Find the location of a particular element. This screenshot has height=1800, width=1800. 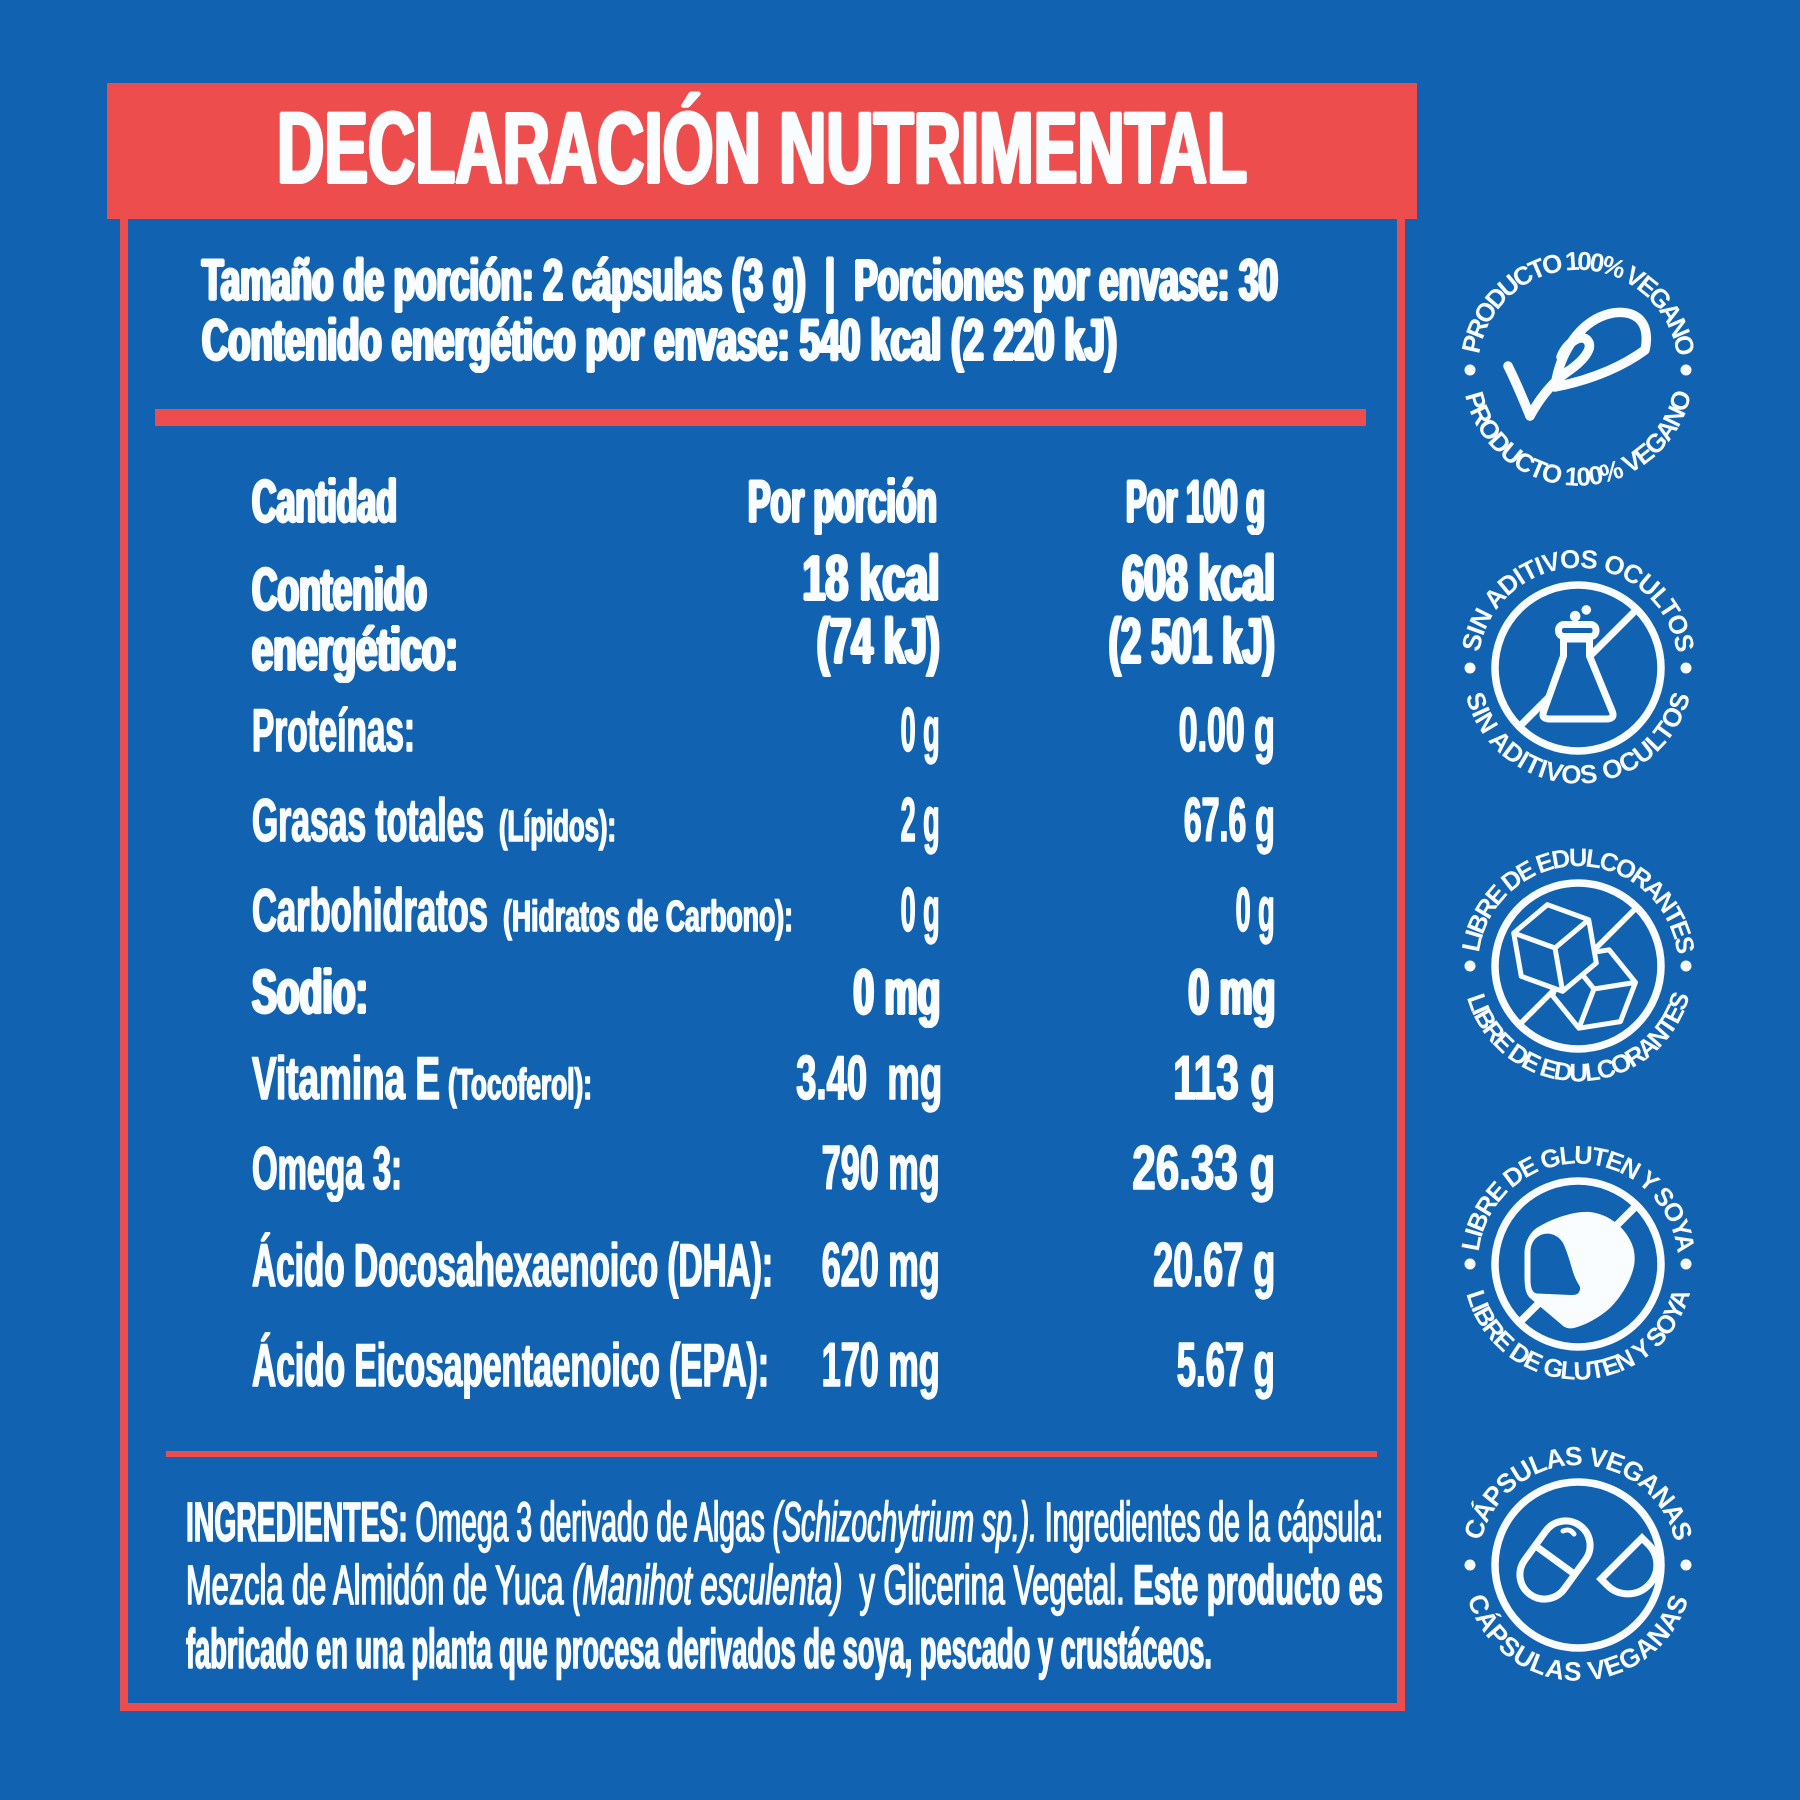

svg-text: CÁPSULAS VEGANAS is located at coordinates (1577, 1638).